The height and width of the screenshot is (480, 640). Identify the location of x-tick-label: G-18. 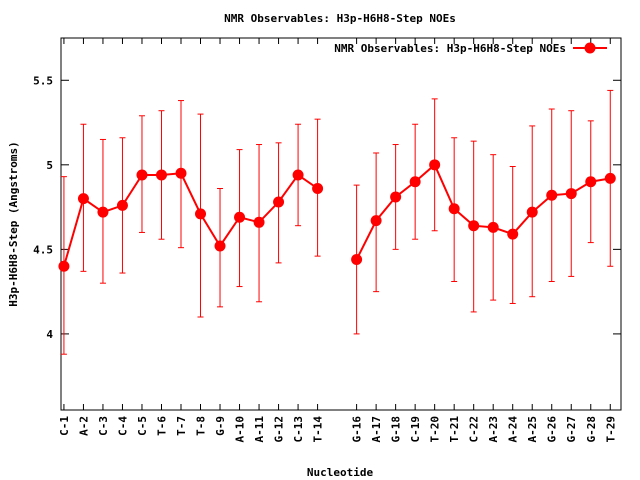
(396, 429).